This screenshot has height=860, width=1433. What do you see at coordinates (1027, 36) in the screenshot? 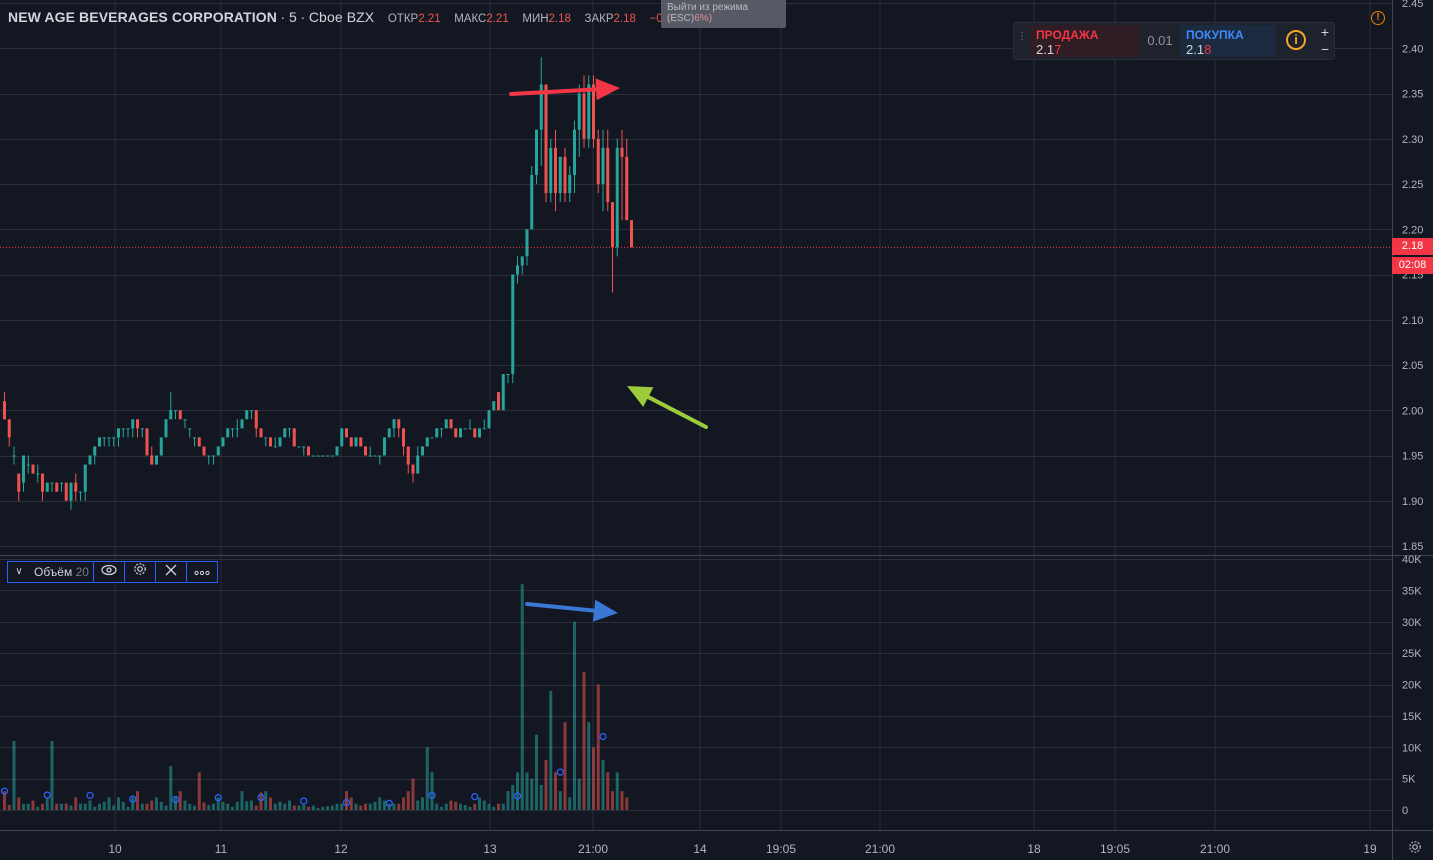
I see `drag-handle-icon: ⋮⋮` at bounding box center [1027, 36].